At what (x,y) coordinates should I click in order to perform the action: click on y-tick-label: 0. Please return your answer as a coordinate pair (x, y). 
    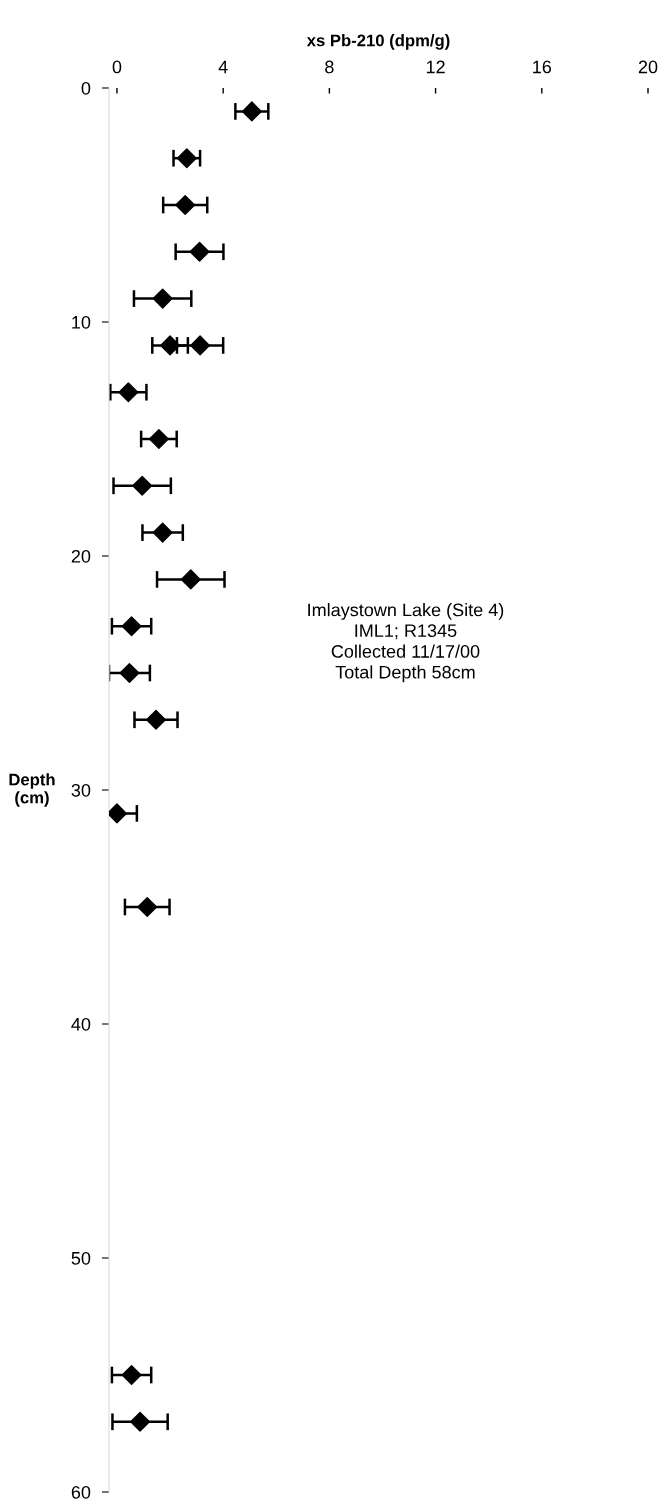
    Looking at the image, I should click on (86, 88).